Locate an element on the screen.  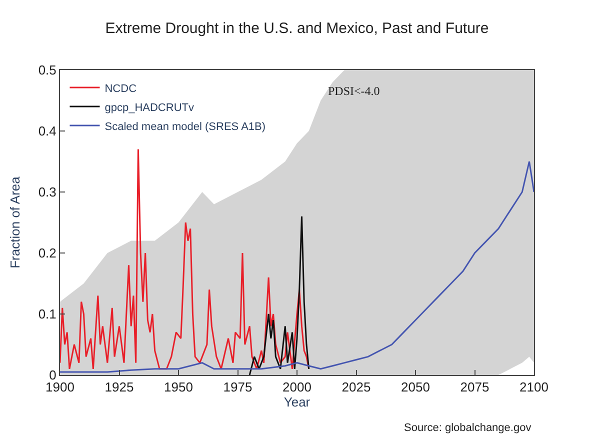
annotation: PDSI<-4.0 is located at coordinates (354, 91).